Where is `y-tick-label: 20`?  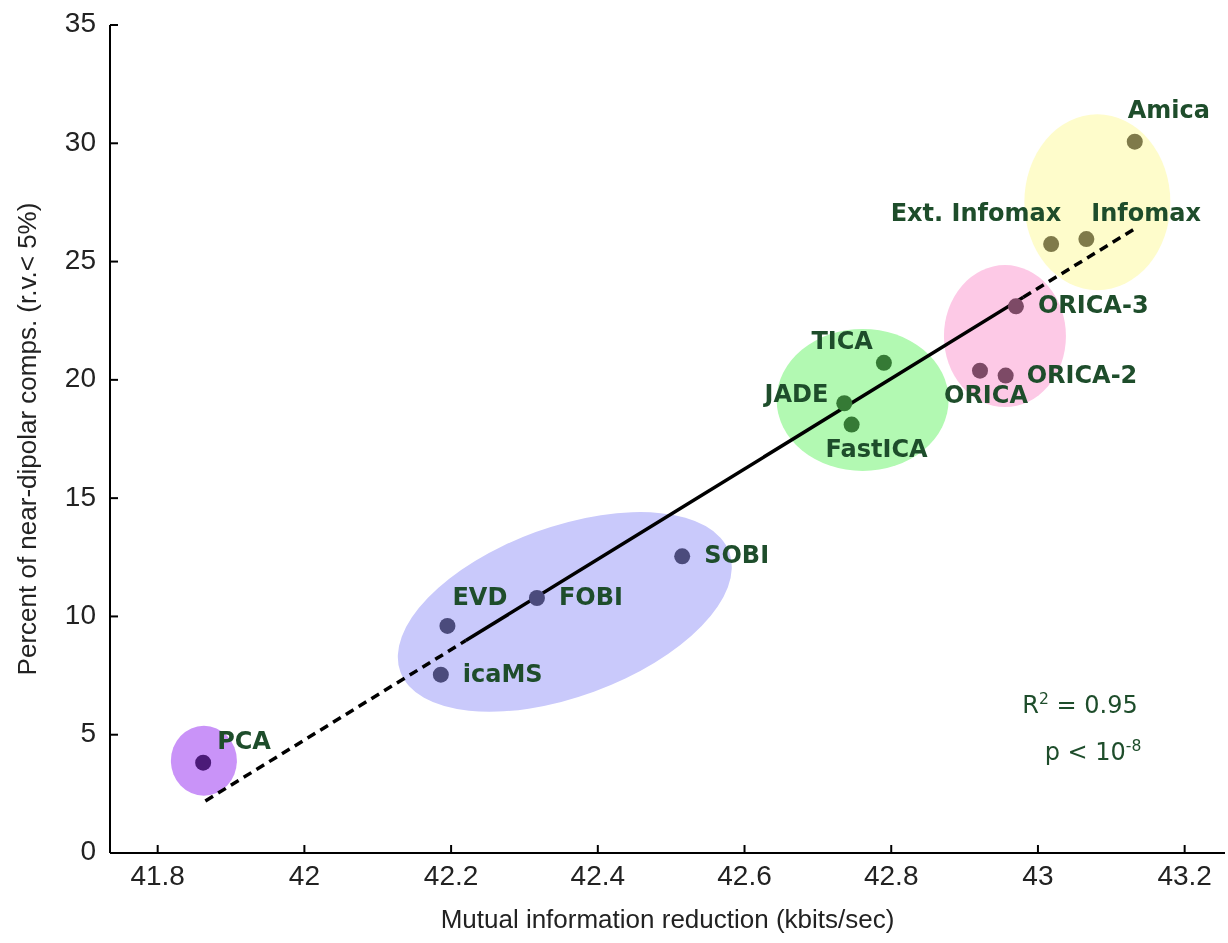
y-tick-label: 20 is located at coordinates (80, 378).